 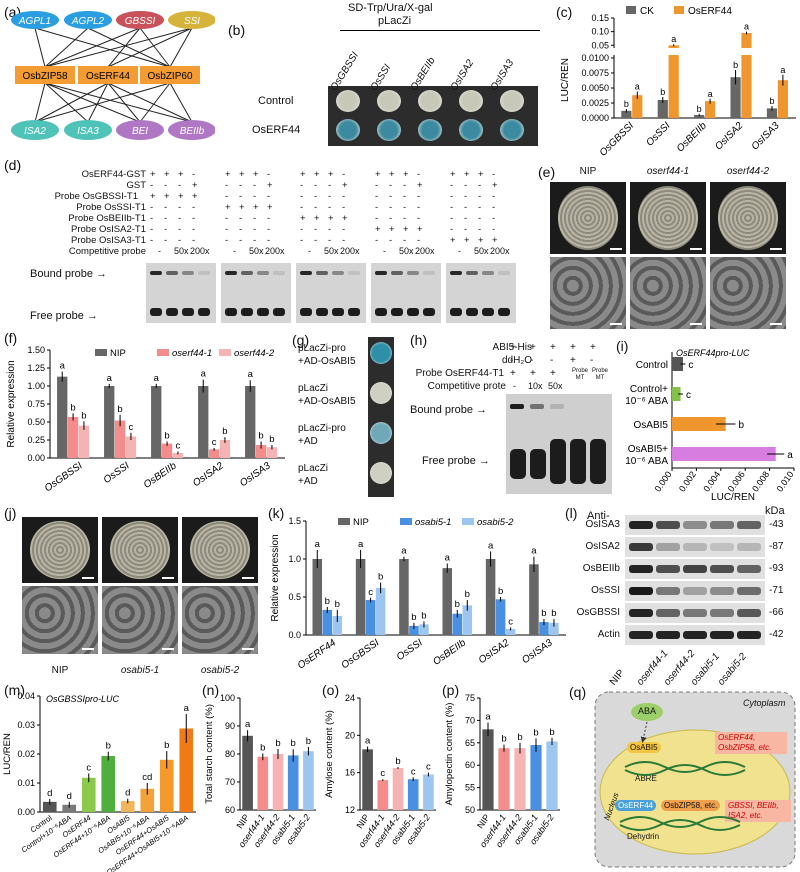 What do you see at coordinates (647, 11) in the screenshot?
I see `legend-label: CK` at bounding box center [647, 11].